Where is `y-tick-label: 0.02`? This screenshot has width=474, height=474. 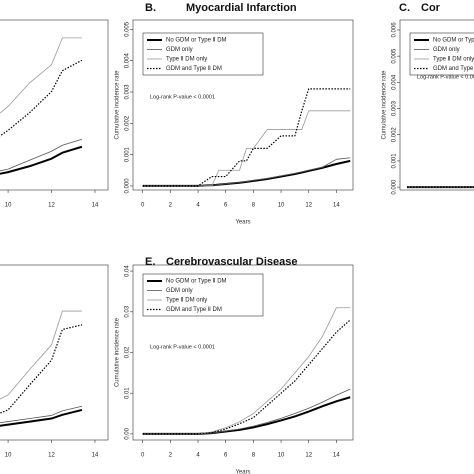 y-tick-label: 0.02 is located at coordinates (128, 352).